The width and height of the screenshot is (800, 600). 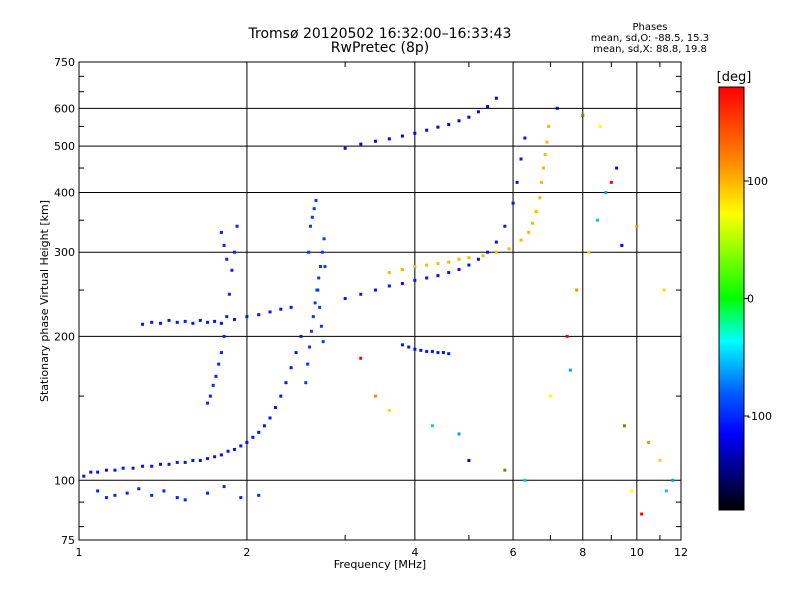 I want to click on x-tick-label: 6, so click(x=513, y=552).